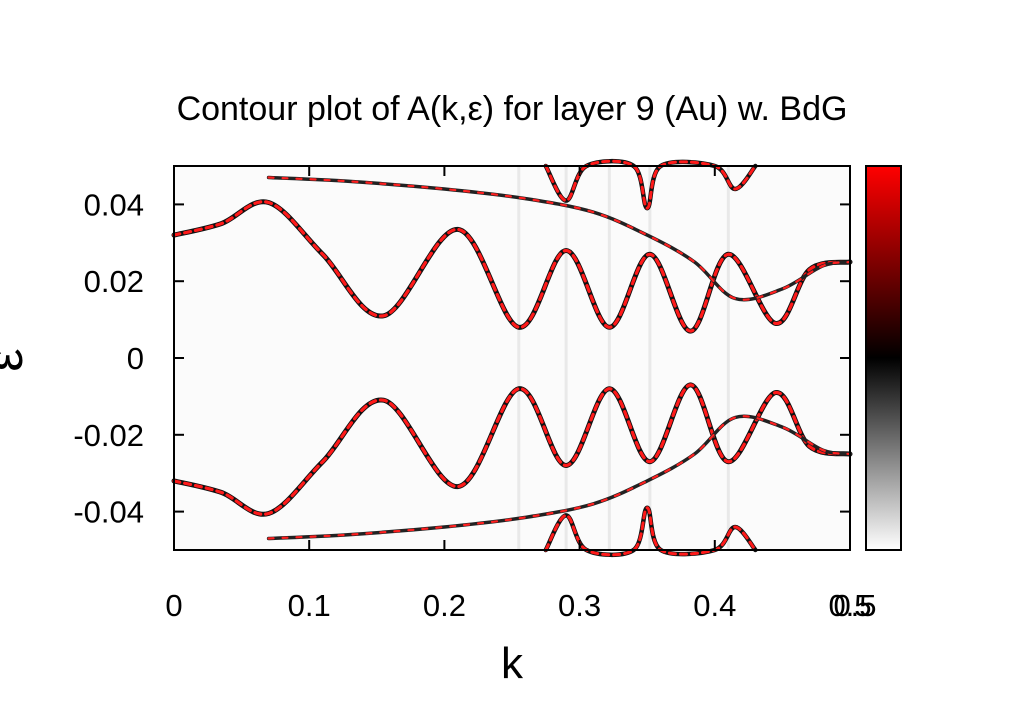 Image resolution: width=1024 pixels, height=717 pixels. I want to click on x-axis-label: k, so click(512, 663).